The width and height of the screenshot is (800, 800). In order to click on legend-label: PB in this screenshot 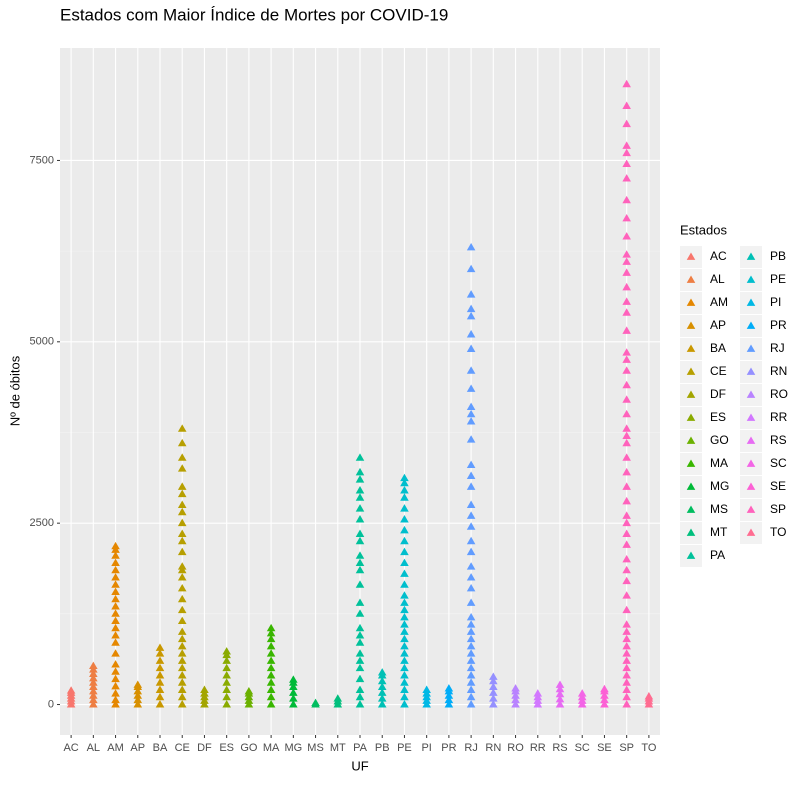, I will do `click(778, 256)`.